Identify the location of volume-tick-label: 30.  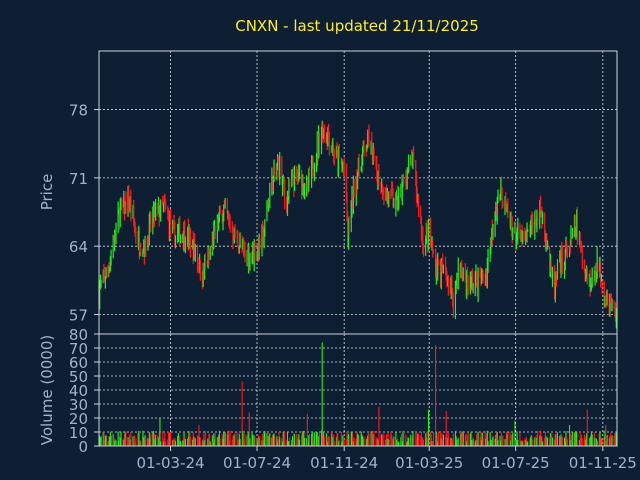
(78, 405).